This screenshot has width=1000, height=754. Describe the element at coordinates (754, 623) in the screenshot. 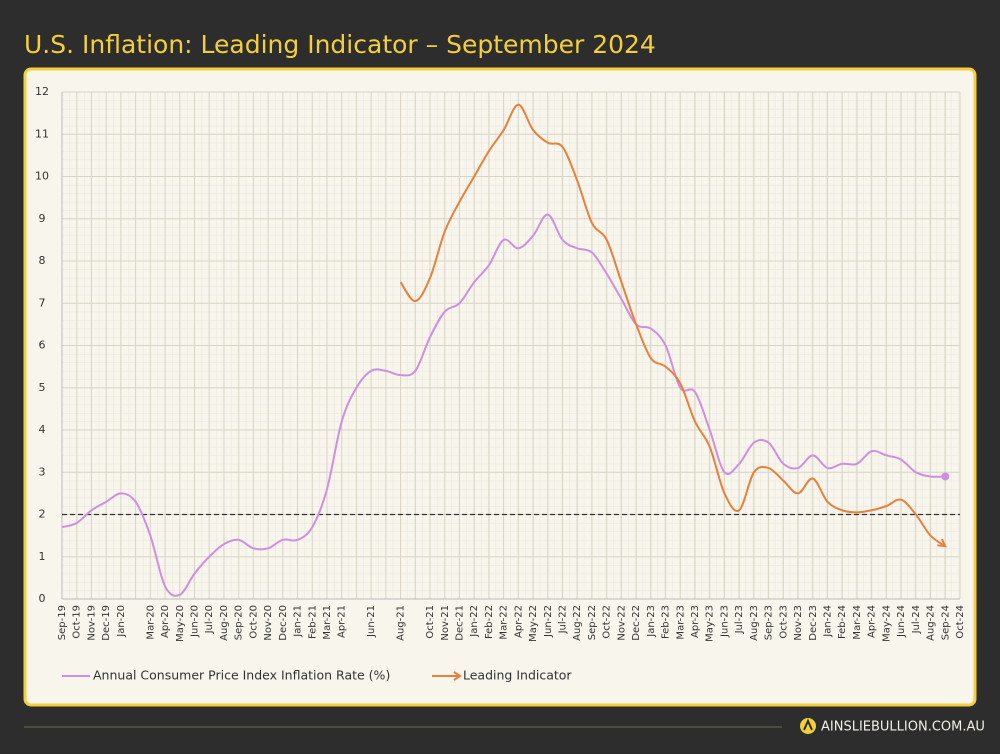

I see `x-tick-label: Aug-23` at that location.